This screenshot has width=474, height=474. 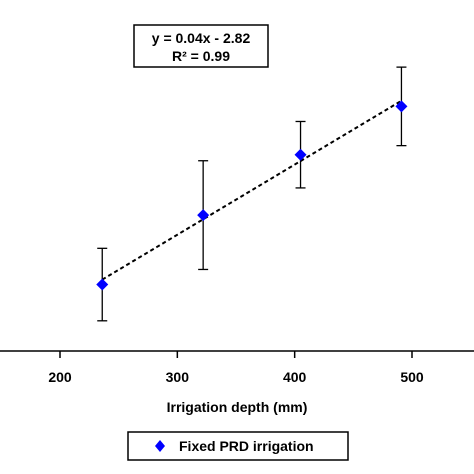 I want to click on legend-marker-diamond-icon, so click(x=160, y=446).